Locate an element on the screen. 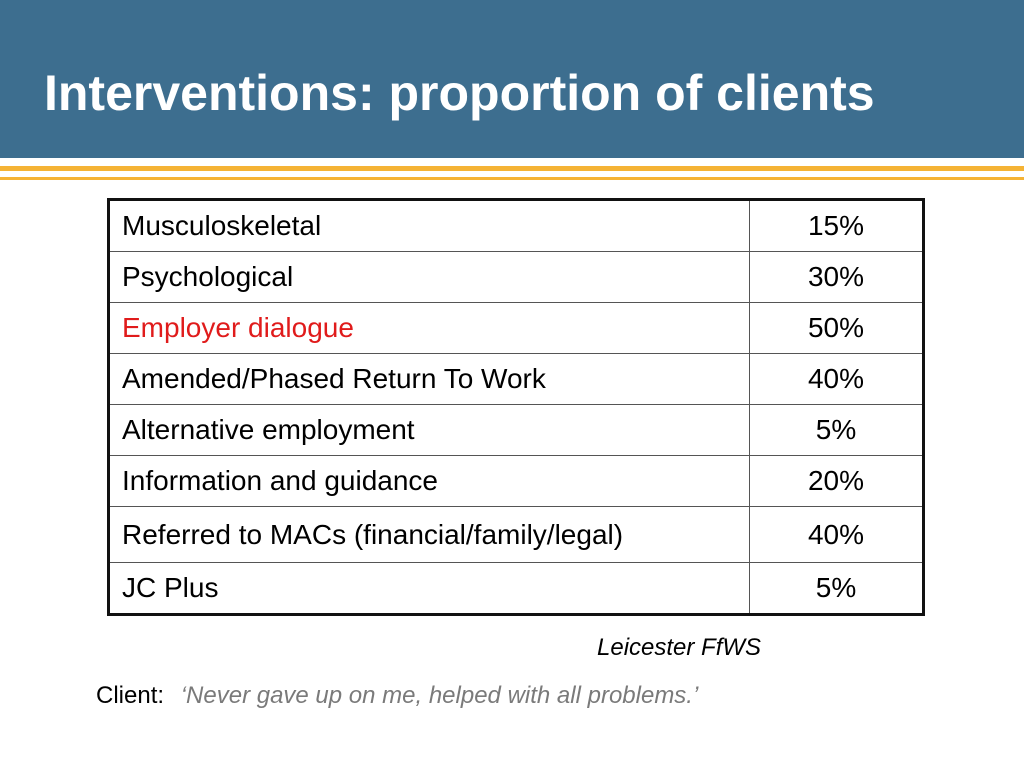  table-row: Musculoskeletal 15% is located at coordinates (516, 225).